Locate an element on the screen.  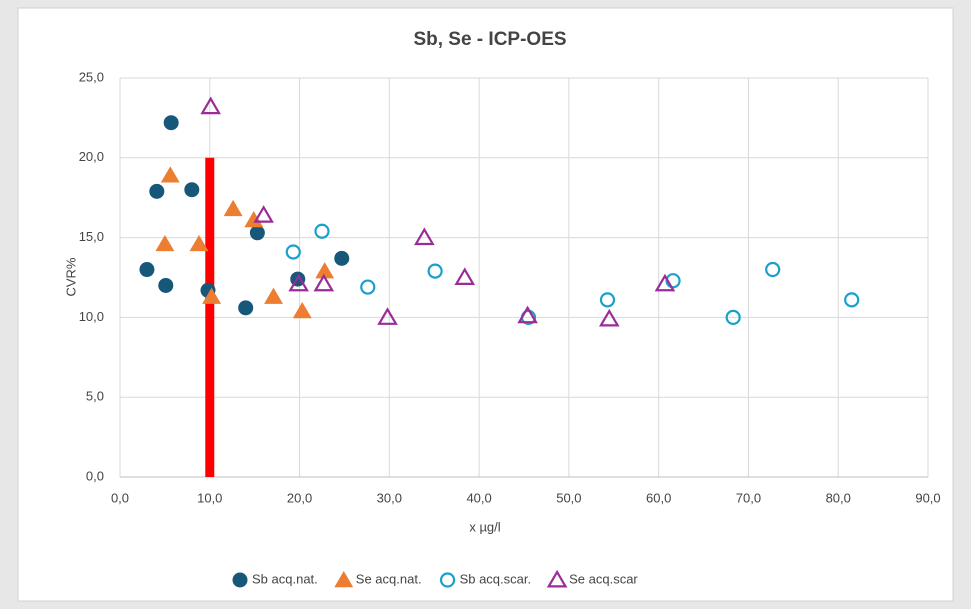
x-tick-label: 90,0 is located at coordinates (927, 497).